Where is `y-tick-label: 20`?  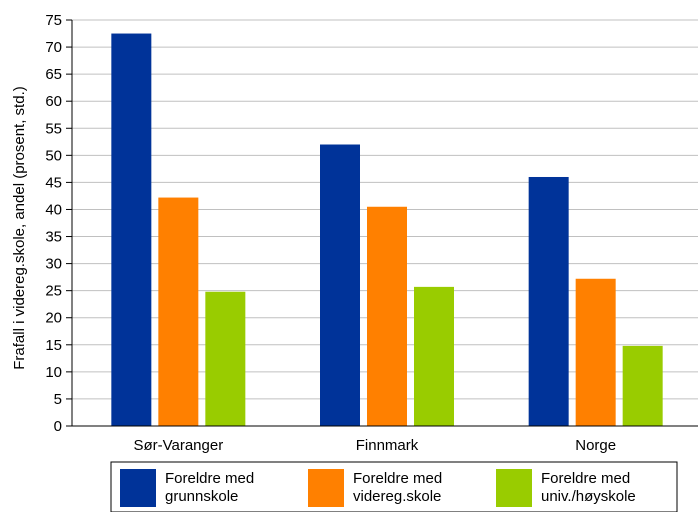 y-tick-label: 20 is located at coordinates (53, 318).